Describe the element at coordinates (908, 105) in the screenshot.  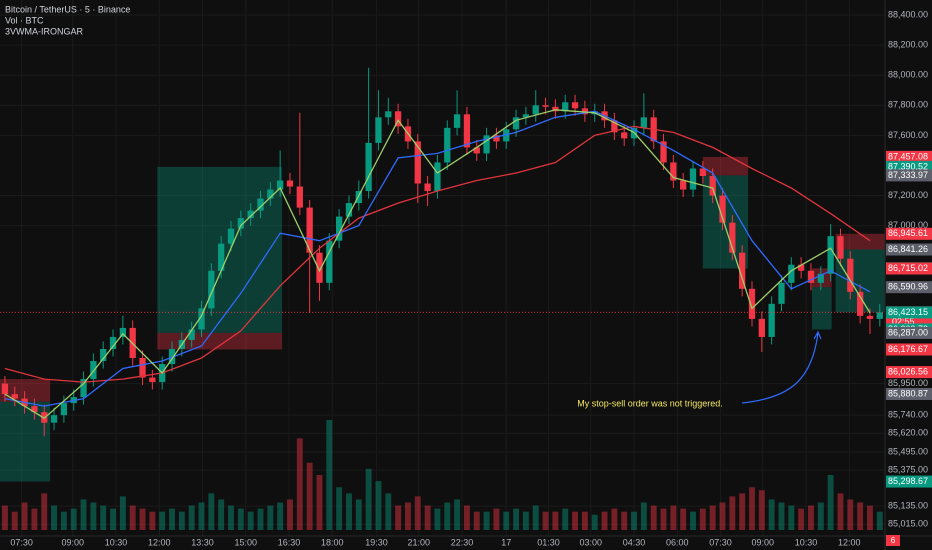
I see `y-tick-label: 87,800.00` at that location.